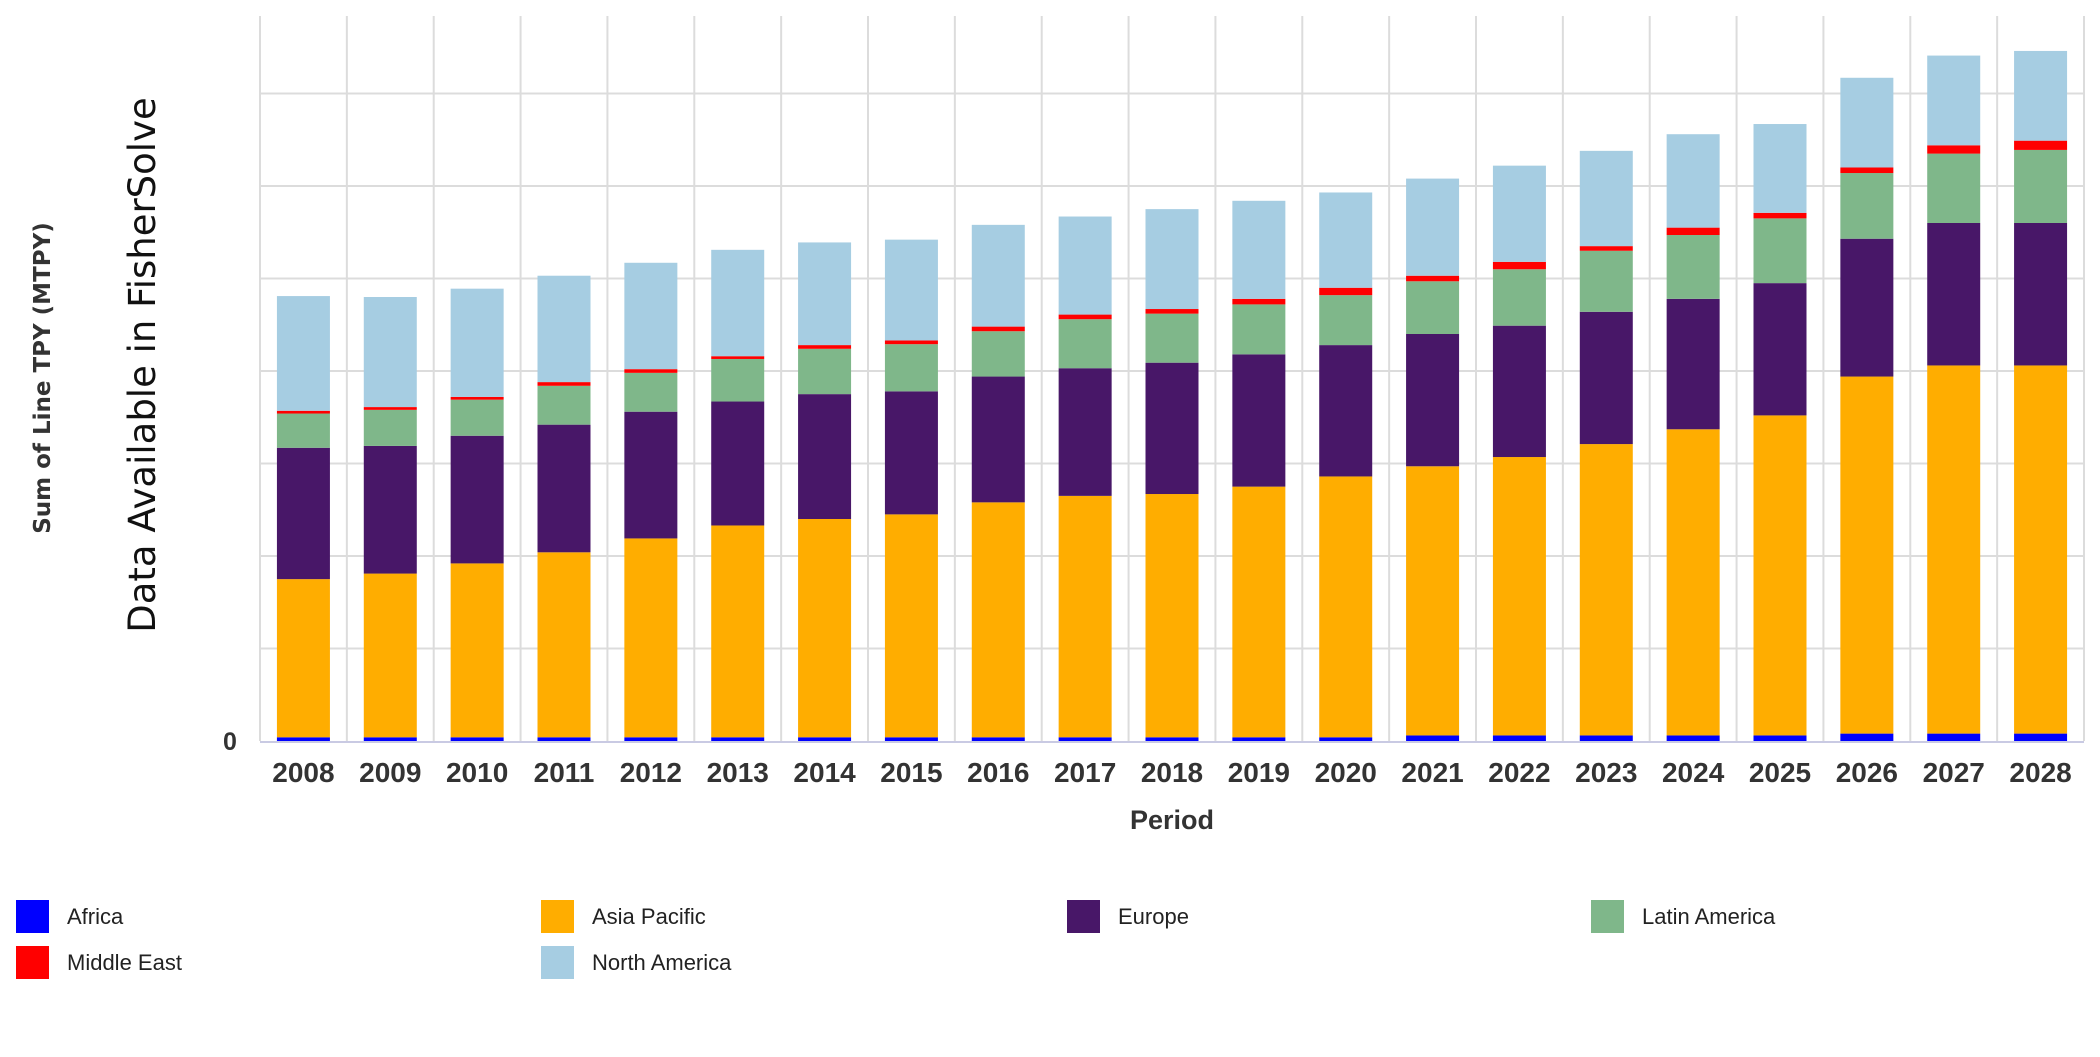 The image size is (2100, 1057). What do you see at coordinates (1519, 265) in the screenshot?
I see `bar-segment-middle-east-2022` at bounding box center [1519, 265].